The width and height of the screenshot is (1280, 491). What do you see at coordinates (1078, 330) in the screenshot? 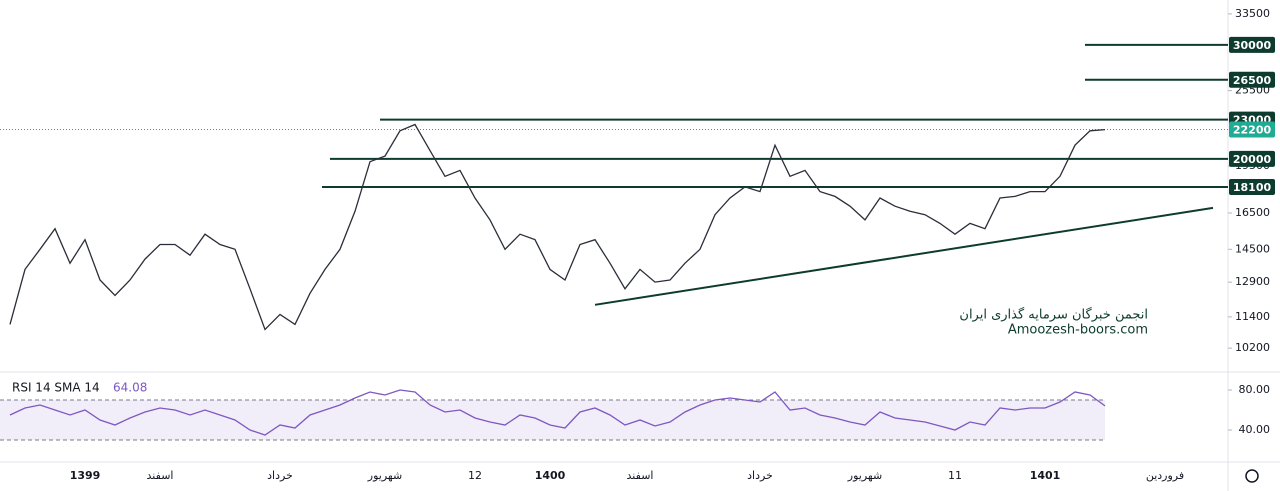
I see `watermark: Amoozesh-boors.com` at bounding box center [1078, 330].